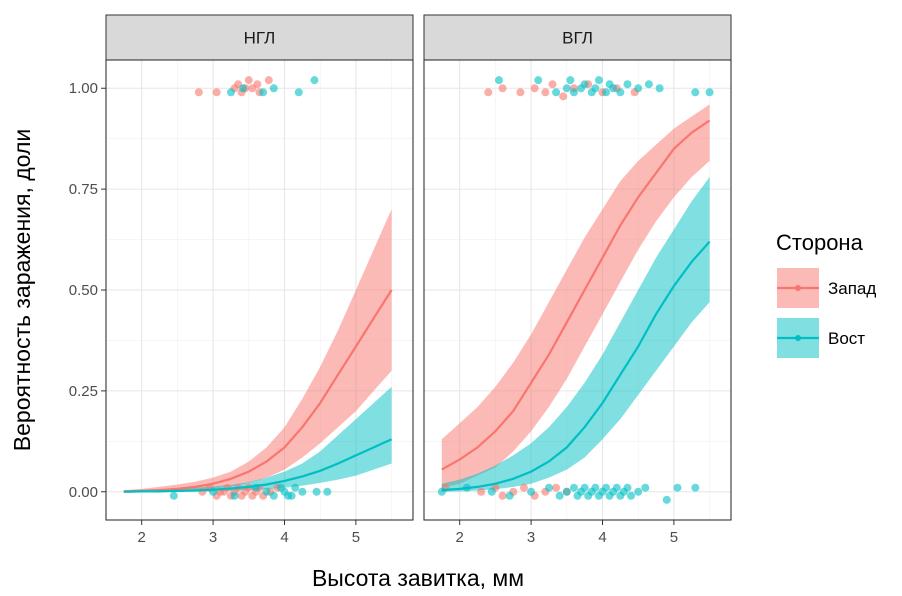  I want to click on y-axis-title: Вероятность заражения, доли, so click(22, 290).